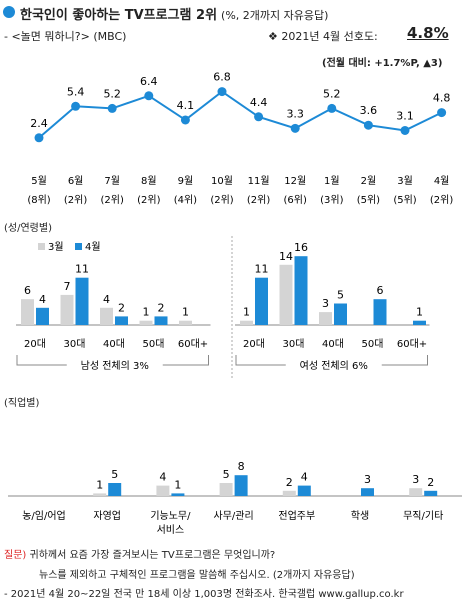 The width and height of the screenshot is (473, 604). I want to click on monthly-change: (전월 대비: +1.7%P, ▲3), so click(382, 63).